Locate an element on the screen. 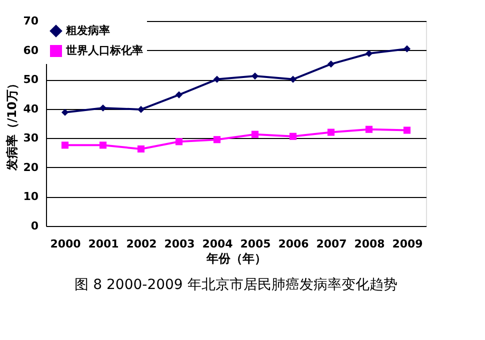 The height and width of the screenshot is (340, 485). y-tick-label: 20 is located at coordinates (31, 167).